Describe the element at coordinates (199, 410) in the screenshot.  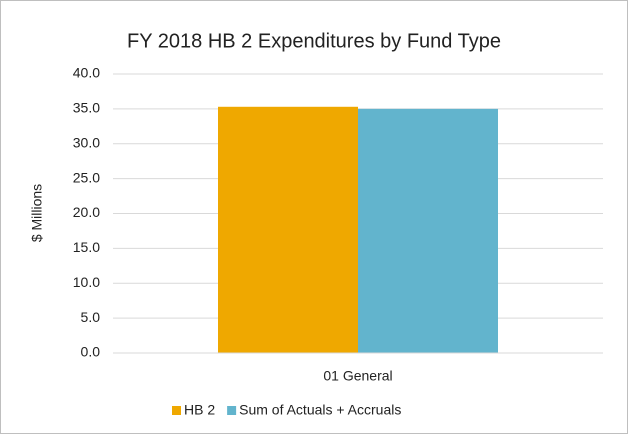
I see `legend-label: HB 2` at that location.